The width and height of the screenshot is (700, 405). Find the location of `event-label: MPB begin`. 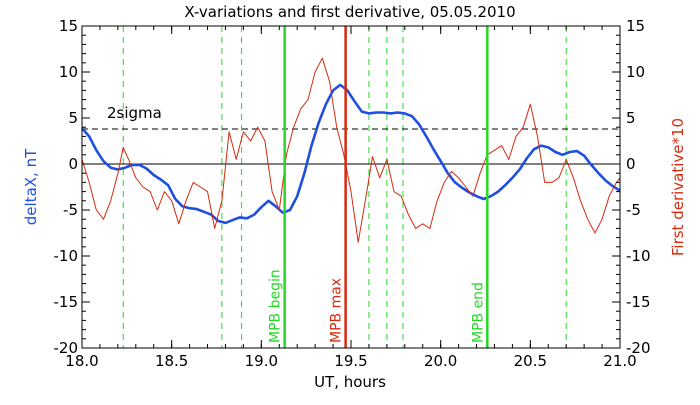

event-label: MPB begin is located at coordinates (276, 306).